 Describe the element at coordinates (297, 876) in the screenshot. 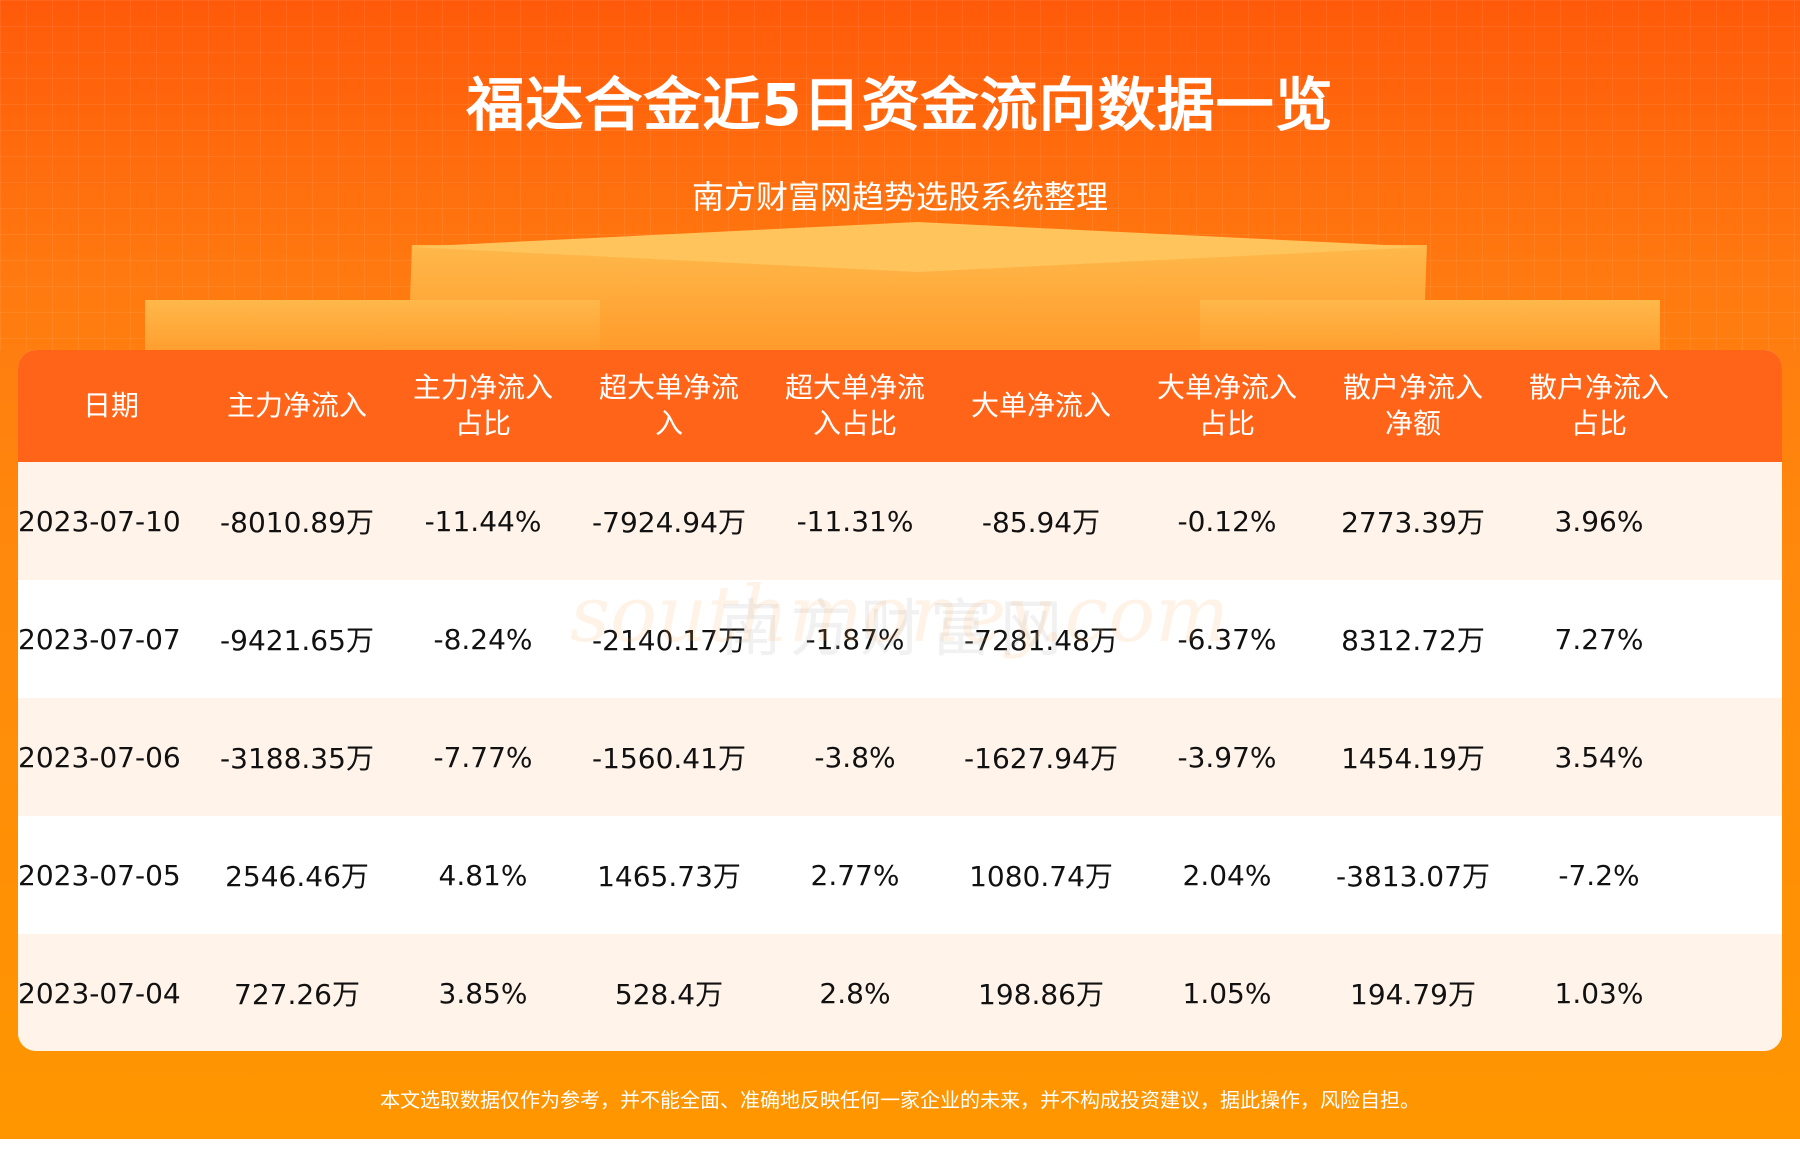

I see `value-cell: 2546.46万` at that location.